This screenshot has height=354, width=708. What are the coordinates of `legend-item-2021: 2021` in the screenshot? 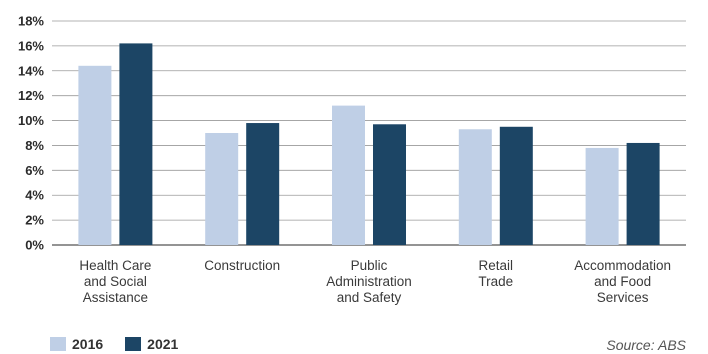 It's located at (151, 344).